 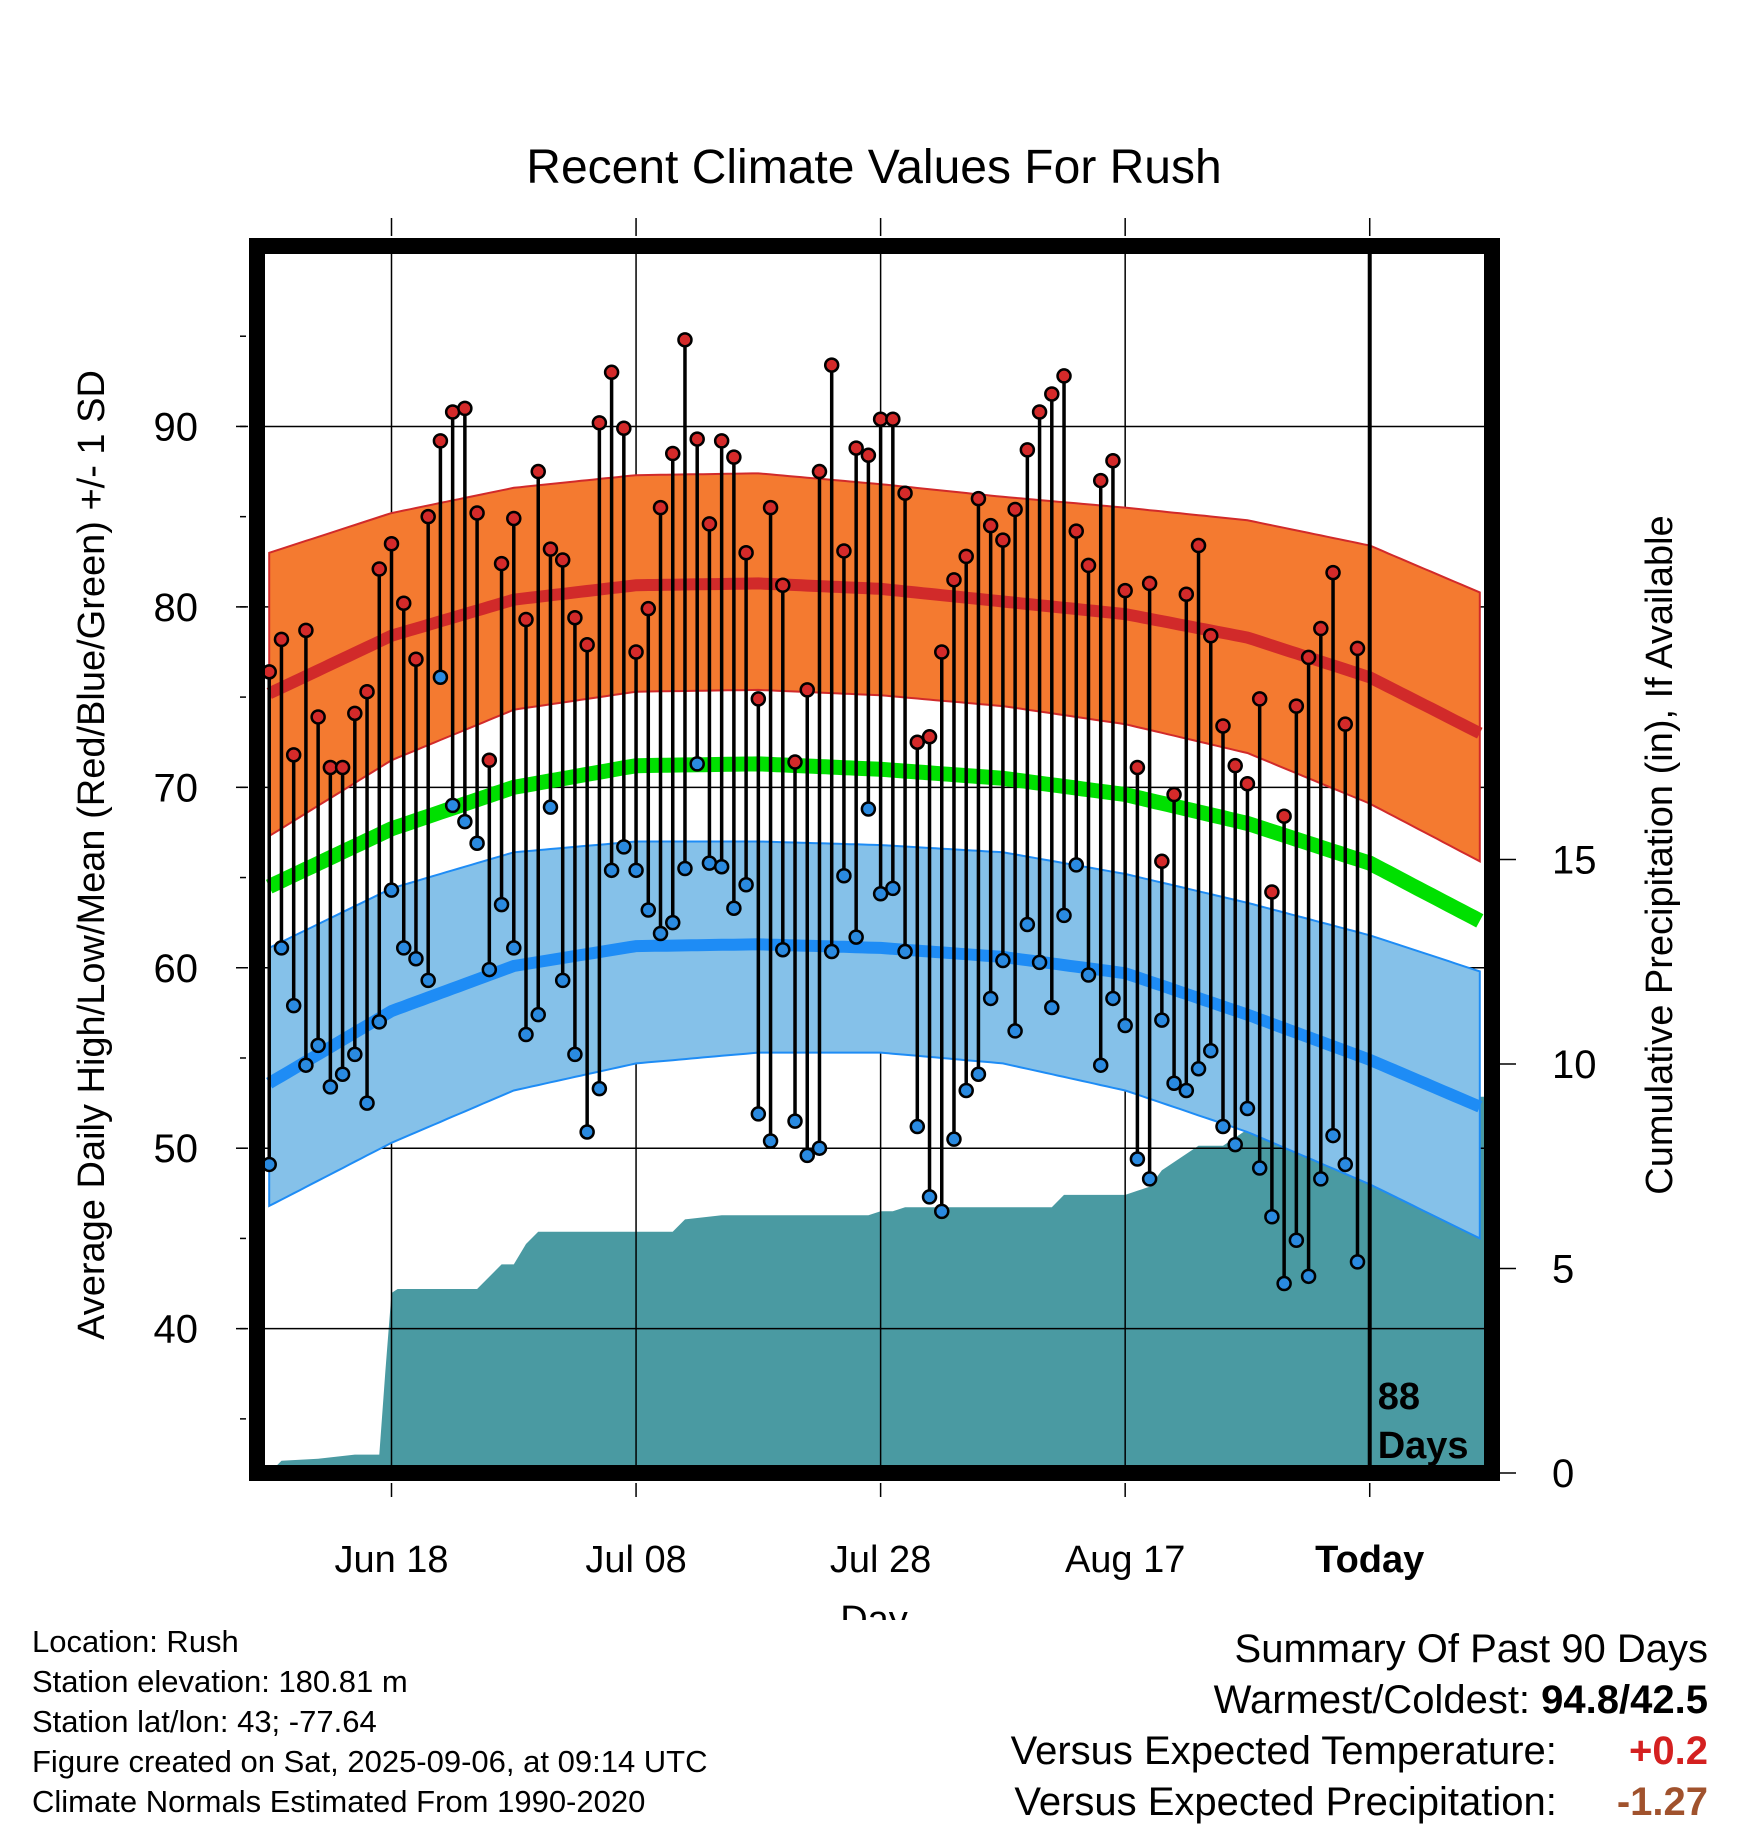 What do you see at coordinates (1668, 1751) in the screenshot?
I see `temp-value: +0.2` at bounding box center [1668, 1751].